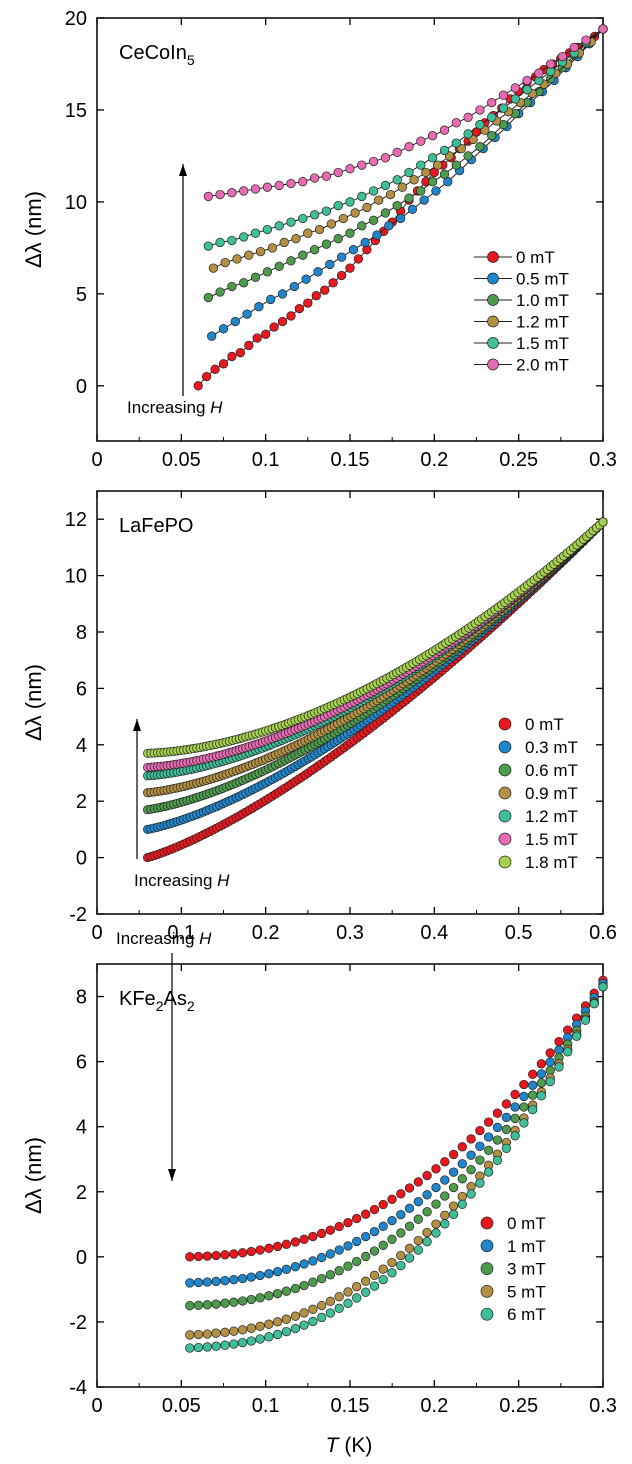  Describe the element at coordinates (521, 311) in the screenshot. I see `legend: 0 mT 0.5 mT 1.0 mT 1.2 mT 1.5 mT 2.0 mT` at that location.